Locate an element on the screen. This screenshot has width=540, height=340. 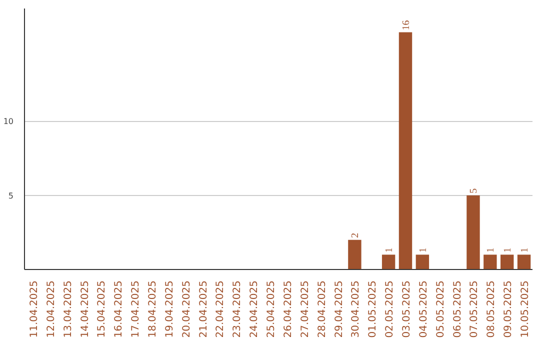
data-label: 16 is located at coordinates (406, 25).